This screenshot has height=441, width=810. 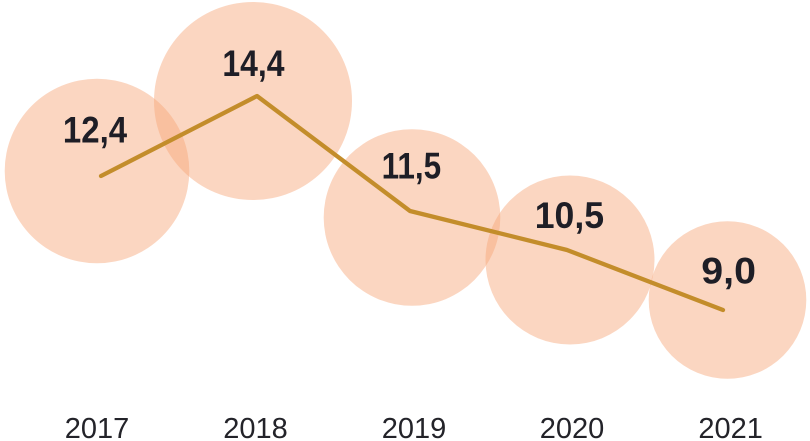 What do you see at coordinates (412, 166) in the screenshot?
I see `svg-text: 11,5` at bounding box center [412, 166].